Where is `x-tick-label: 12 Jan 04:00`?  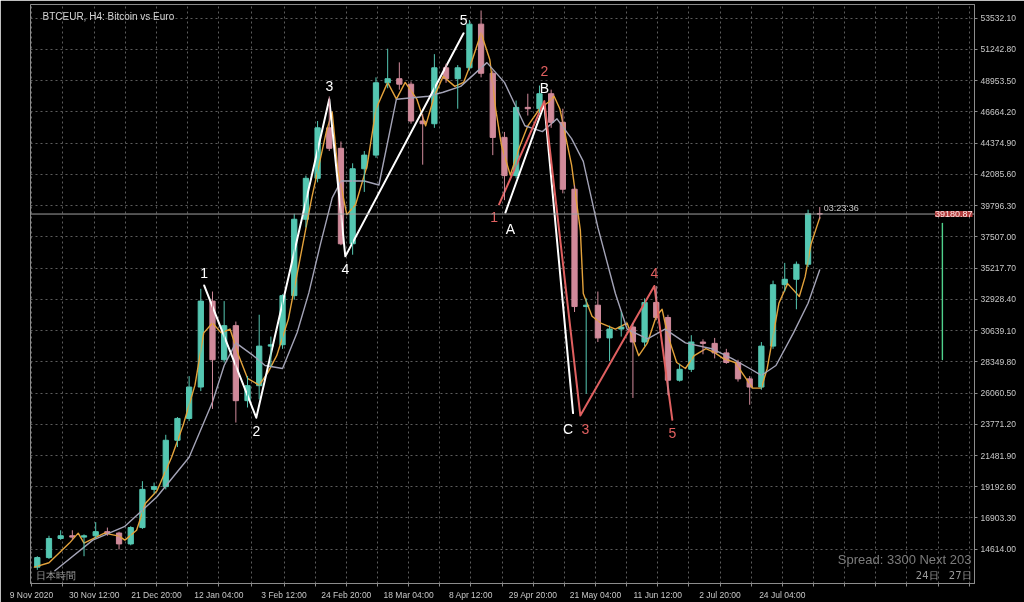 x-tick-label: 12 Jan 04:00 is located at coordinates (219, 594).